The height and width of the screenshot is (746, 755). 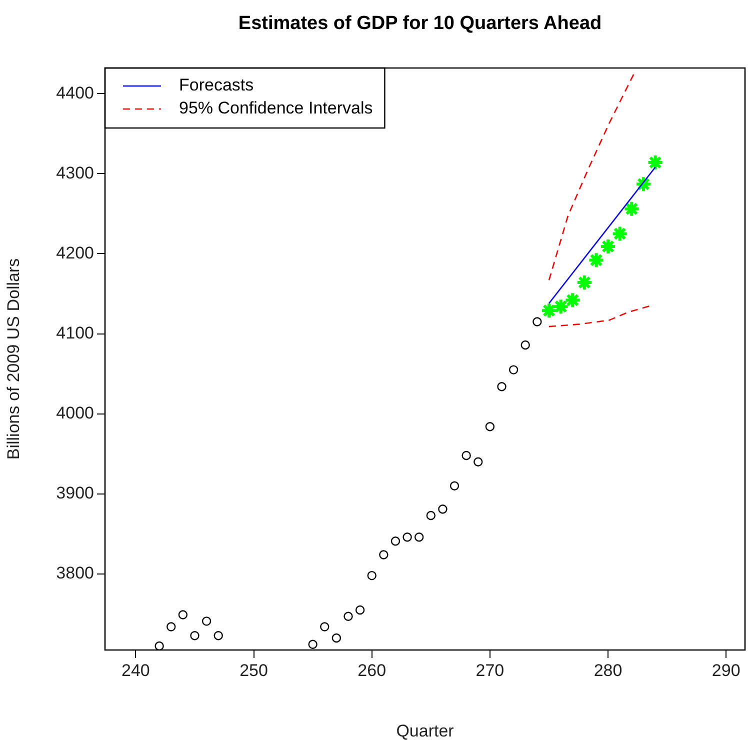 What do you see at coordinates (254, 670) in the screenshot?
I see `x-tick-label: 250` at bounding box center [254, 670].